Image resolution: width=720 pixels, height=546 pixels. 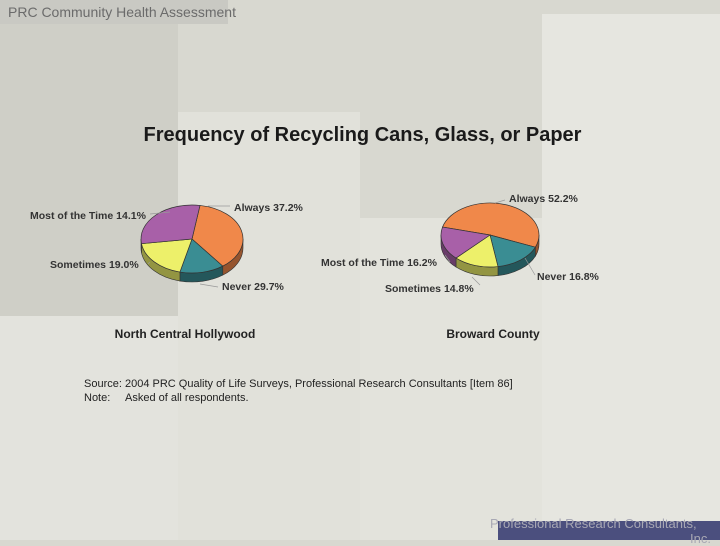 What do you see at coordinates (104, 384) in the screenshot?
I see `source-label: Source:` at bounding box center [104, 384].